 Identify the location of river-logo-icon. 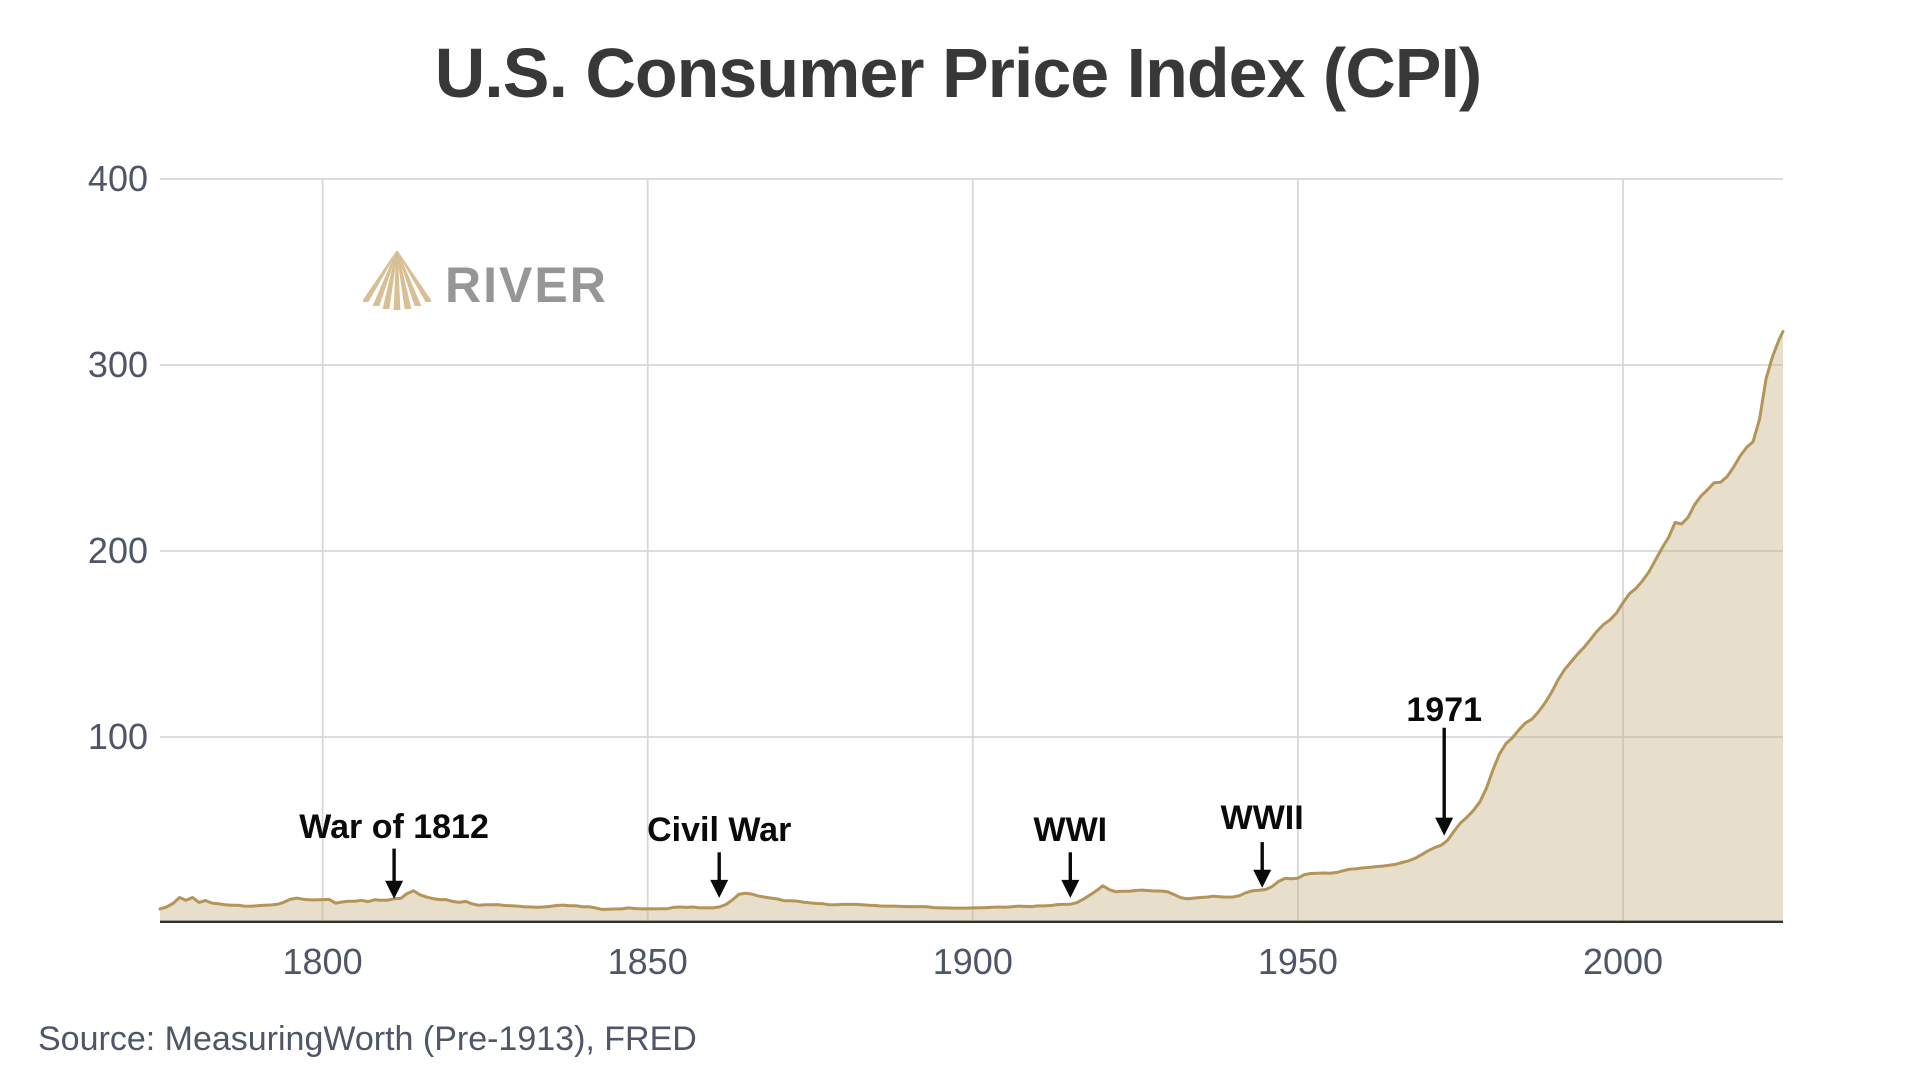
(397, 280).